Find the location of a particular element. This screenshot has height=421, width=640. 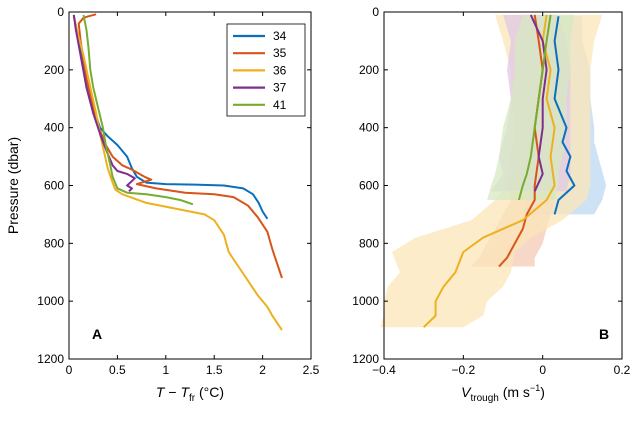

panel-a-xtick-label: 0 is located at coordinates (69, 370).